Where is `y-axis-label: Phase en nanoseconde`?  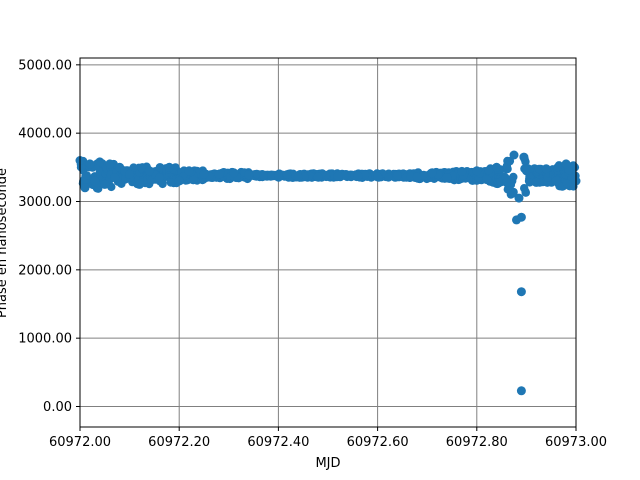
y-axis-label: Phase en nanoseconde is located at coordinates (5, 243).